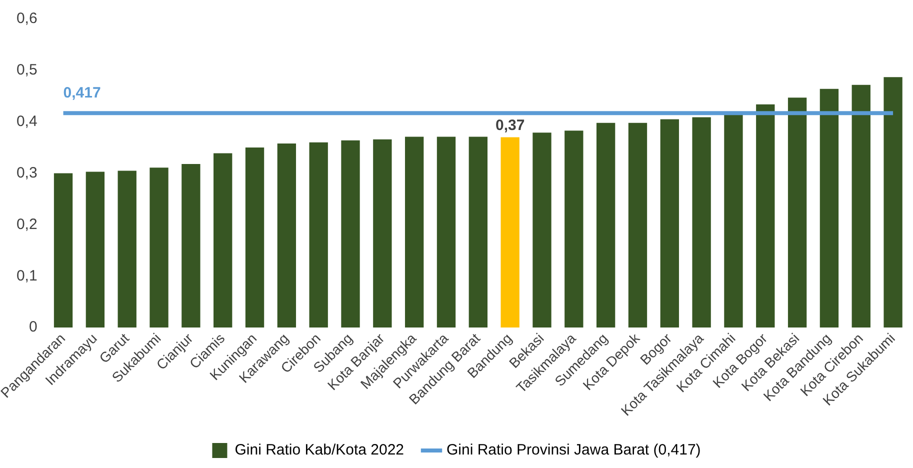 The width and height of the screenshot is (913, 468). Describe the element at coordinates (27, 70) in the screenshot. I see `y-tick-label: 0,5` at that location.